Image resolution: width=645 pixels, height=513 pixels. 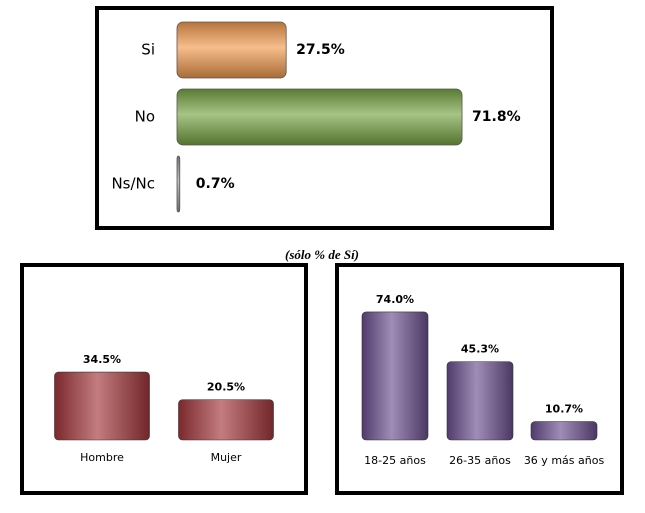 What do you see at coordinates (320, 50) in the screenshot?
I see `value-label: 27.5%` at bounding box center [320, 50].